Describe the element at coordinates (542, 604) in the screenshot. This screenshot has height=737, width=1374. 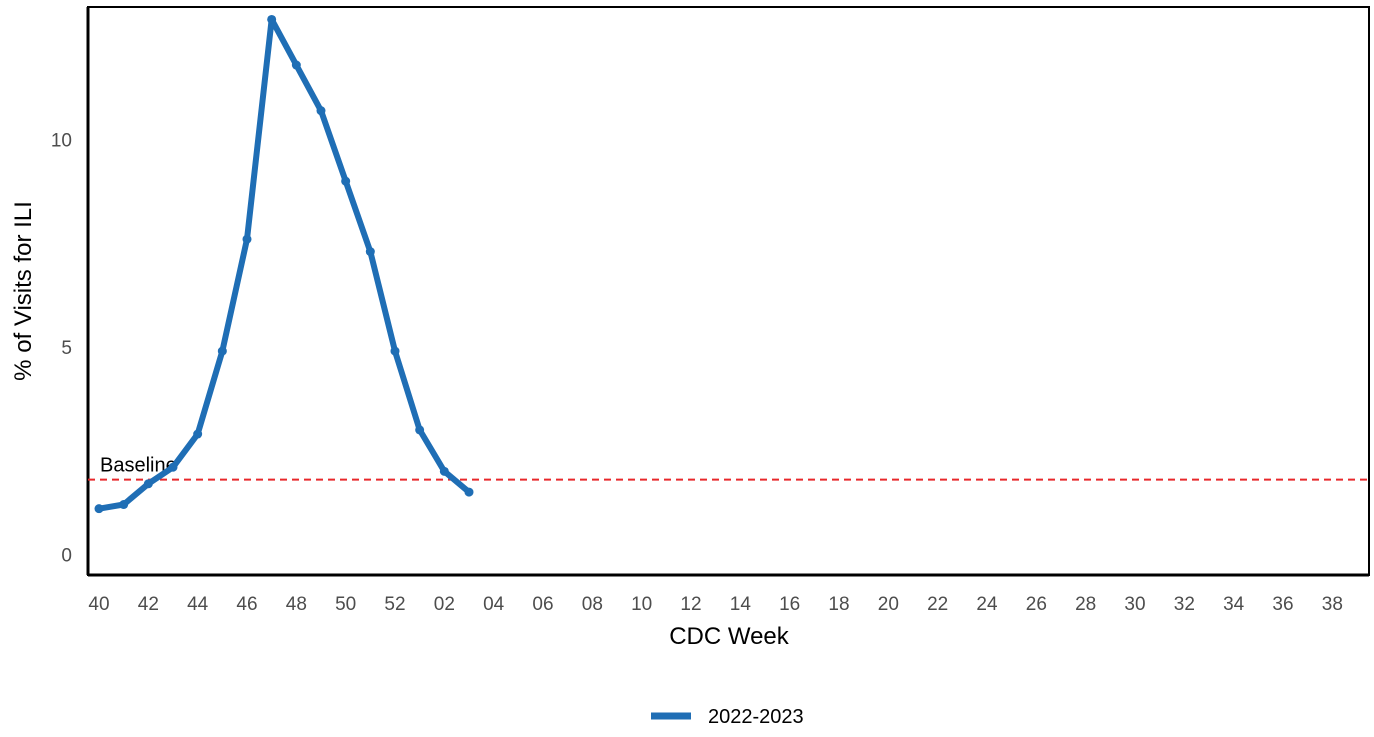
I see `x-tick-label: 06` at that location.